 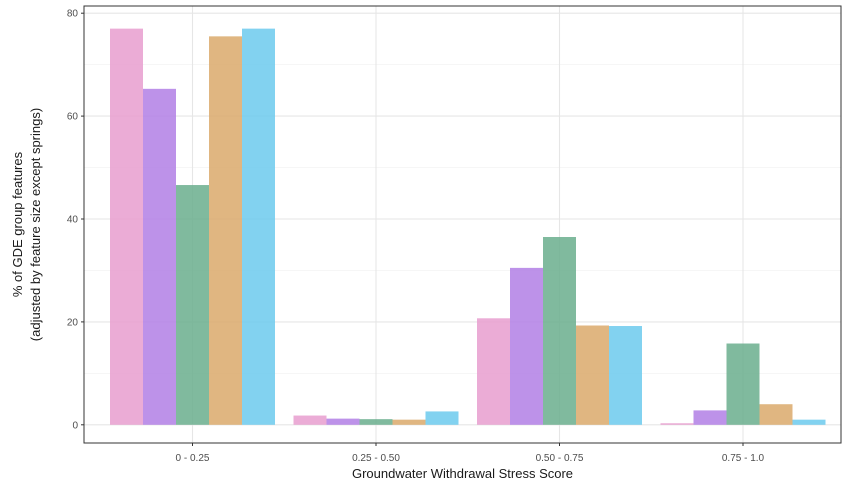 What do you see at coordinates (743, 458) in the screenshot?
I see `x-tick-label: 0.75 - 1.0` at bounding box center [743, 458].